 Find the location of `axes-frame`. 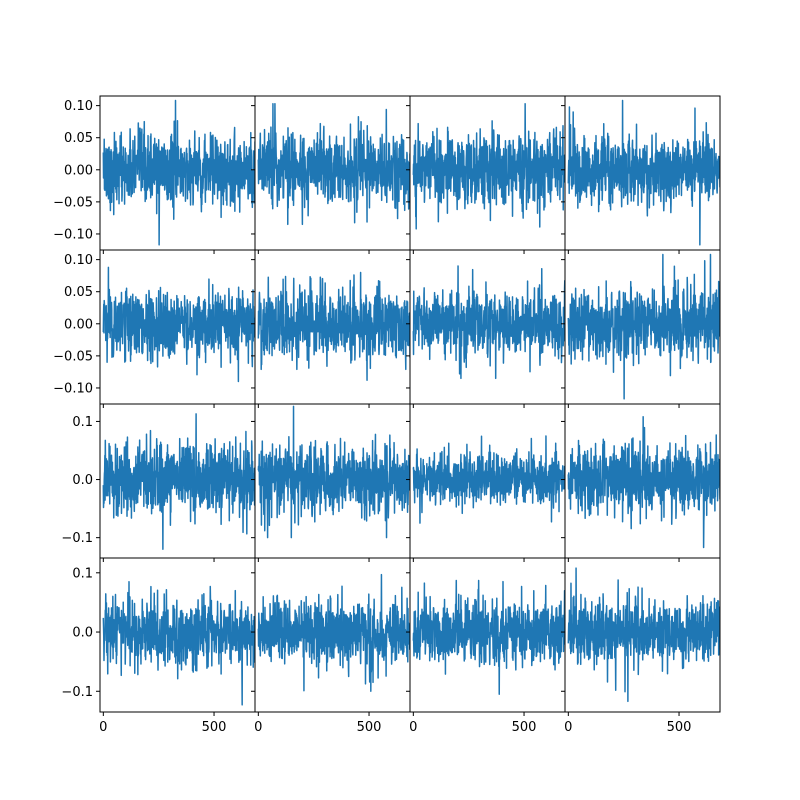

axes-frame is located at coordinates (642, 635).